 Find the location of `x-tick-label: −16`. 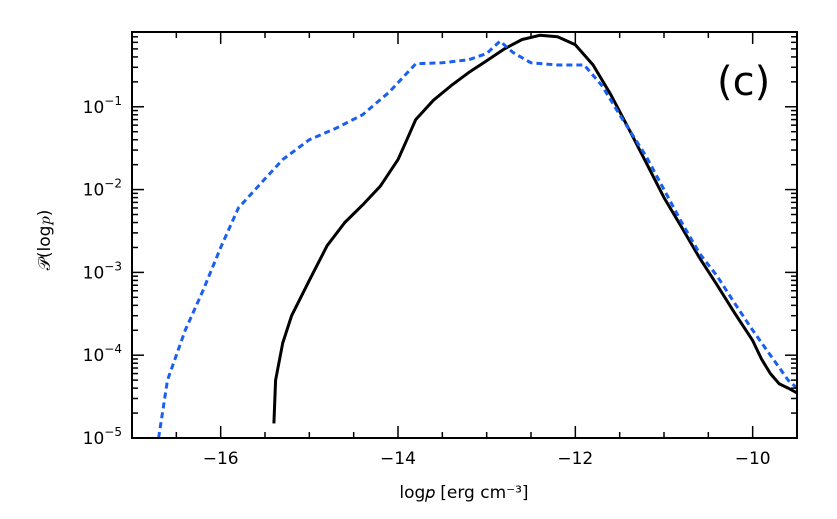

x-tick-label: −16 is located at coordinates (221, 459).